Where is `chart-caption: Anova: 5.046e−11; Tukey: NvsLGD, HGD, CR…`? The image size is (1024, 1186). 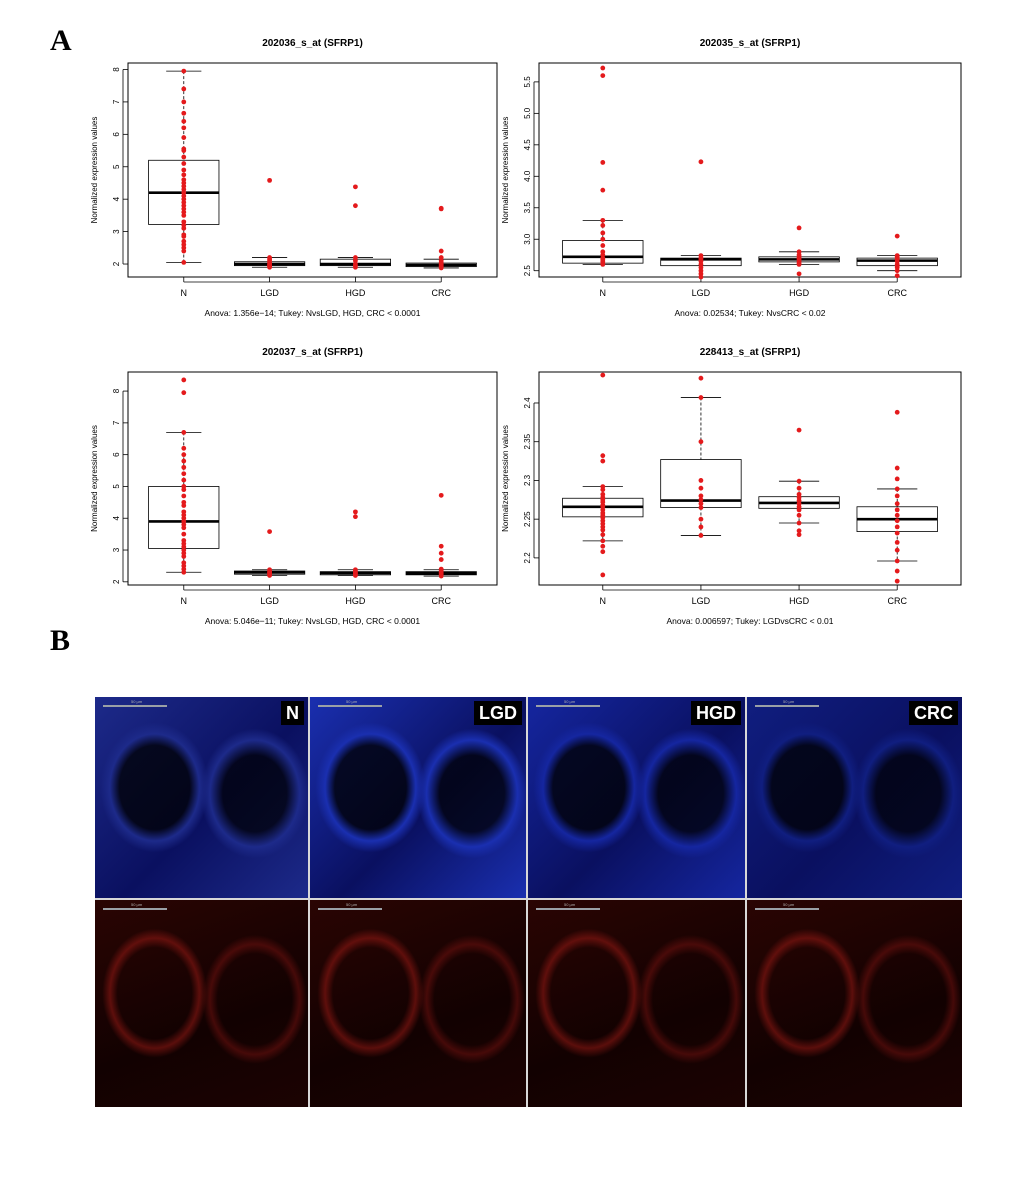 chart-caption: Anova: 5.046e−11; Tukey: NvsLGD, HGD, CR… is located at coordinates (313, 621).